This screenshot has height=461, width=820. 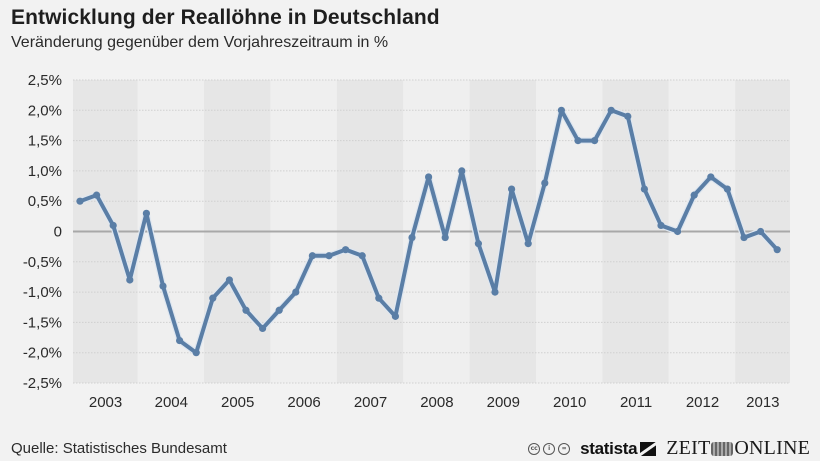 I want to click on y-tick-label: 1,0%, so click(x=45, y=171).